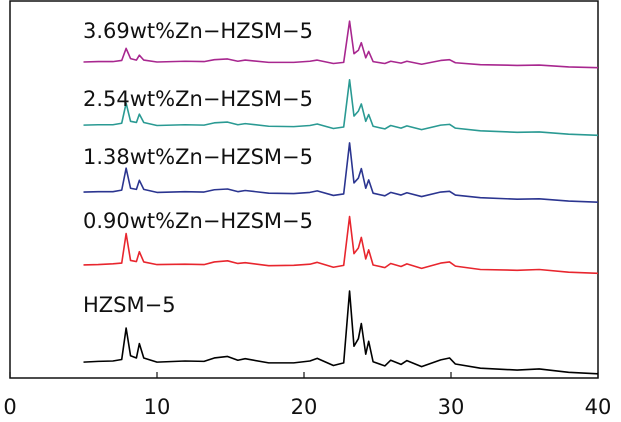  I want to click on series-label: 0.90wt%Zn−HZSM−5, so click(198, 221).